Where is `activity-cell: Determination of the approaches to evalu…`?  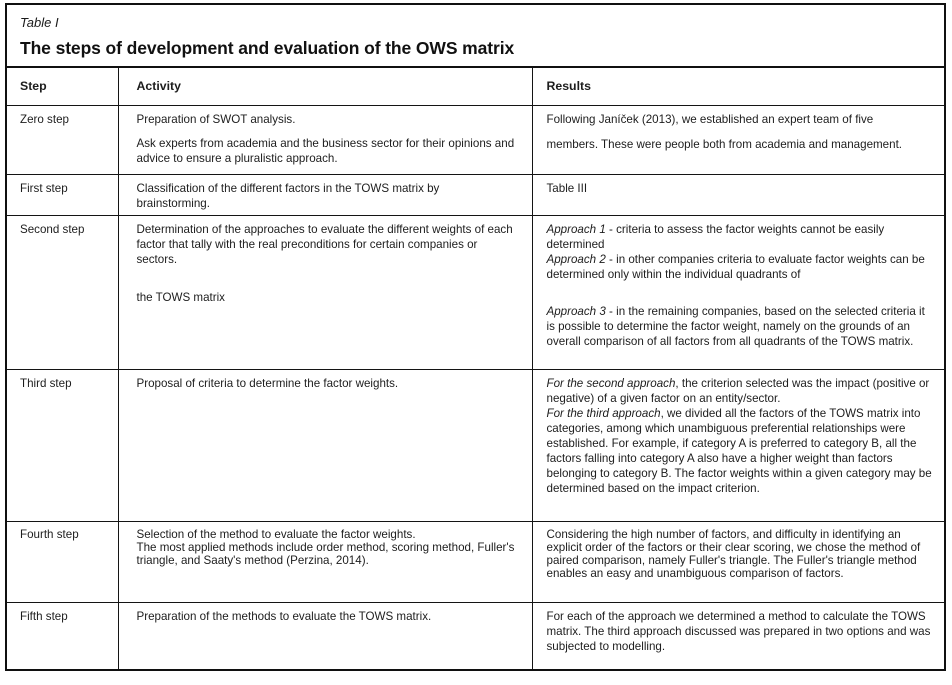 activity-cell: Determination of the approaches to evalu… is located at coordinates (325, 292).